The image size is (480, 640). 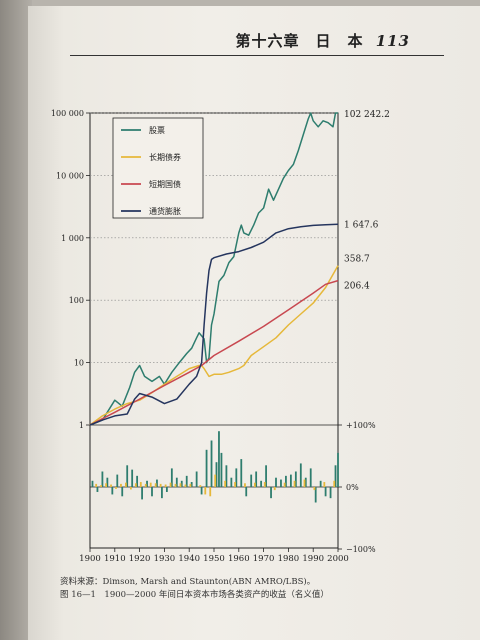 I want to click on y-tick-label: 10, so click(x=79, y=363).